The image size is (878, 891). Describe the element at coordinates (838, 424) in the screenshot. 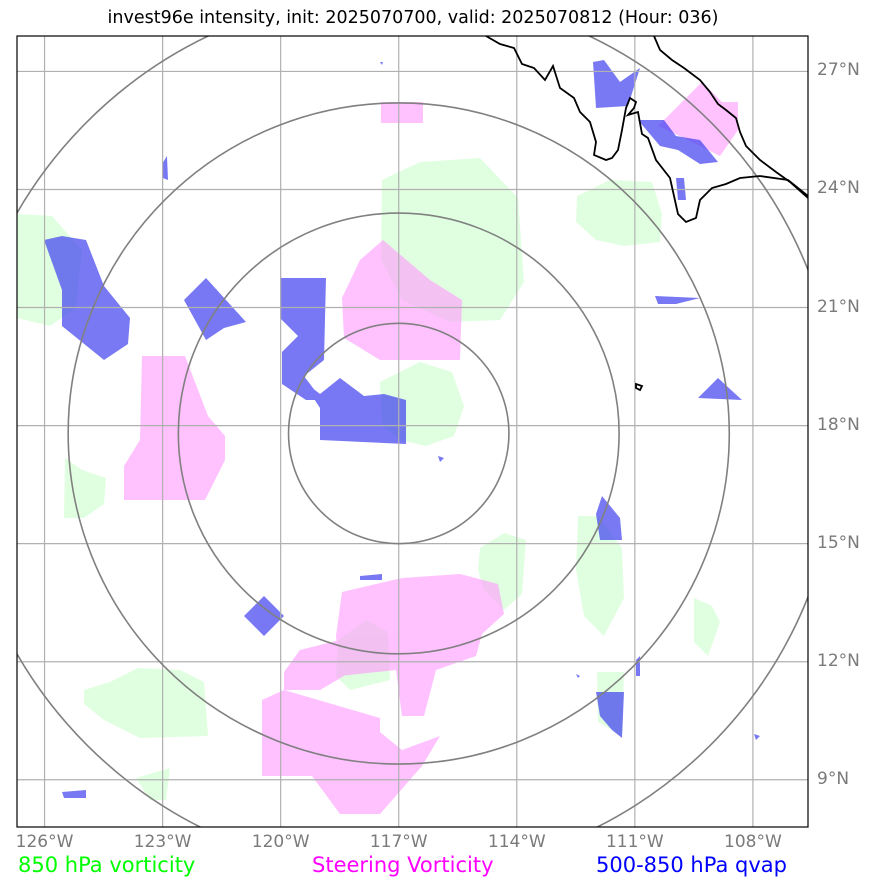

I see `latitude-tick-label: 18°N` at that location.